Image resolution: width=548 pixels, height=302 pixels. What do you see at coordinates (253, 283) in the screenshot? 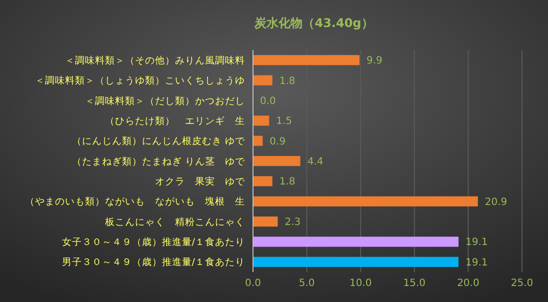
I see `x-tick-label: 0.0` at bounding box center [253, 283].